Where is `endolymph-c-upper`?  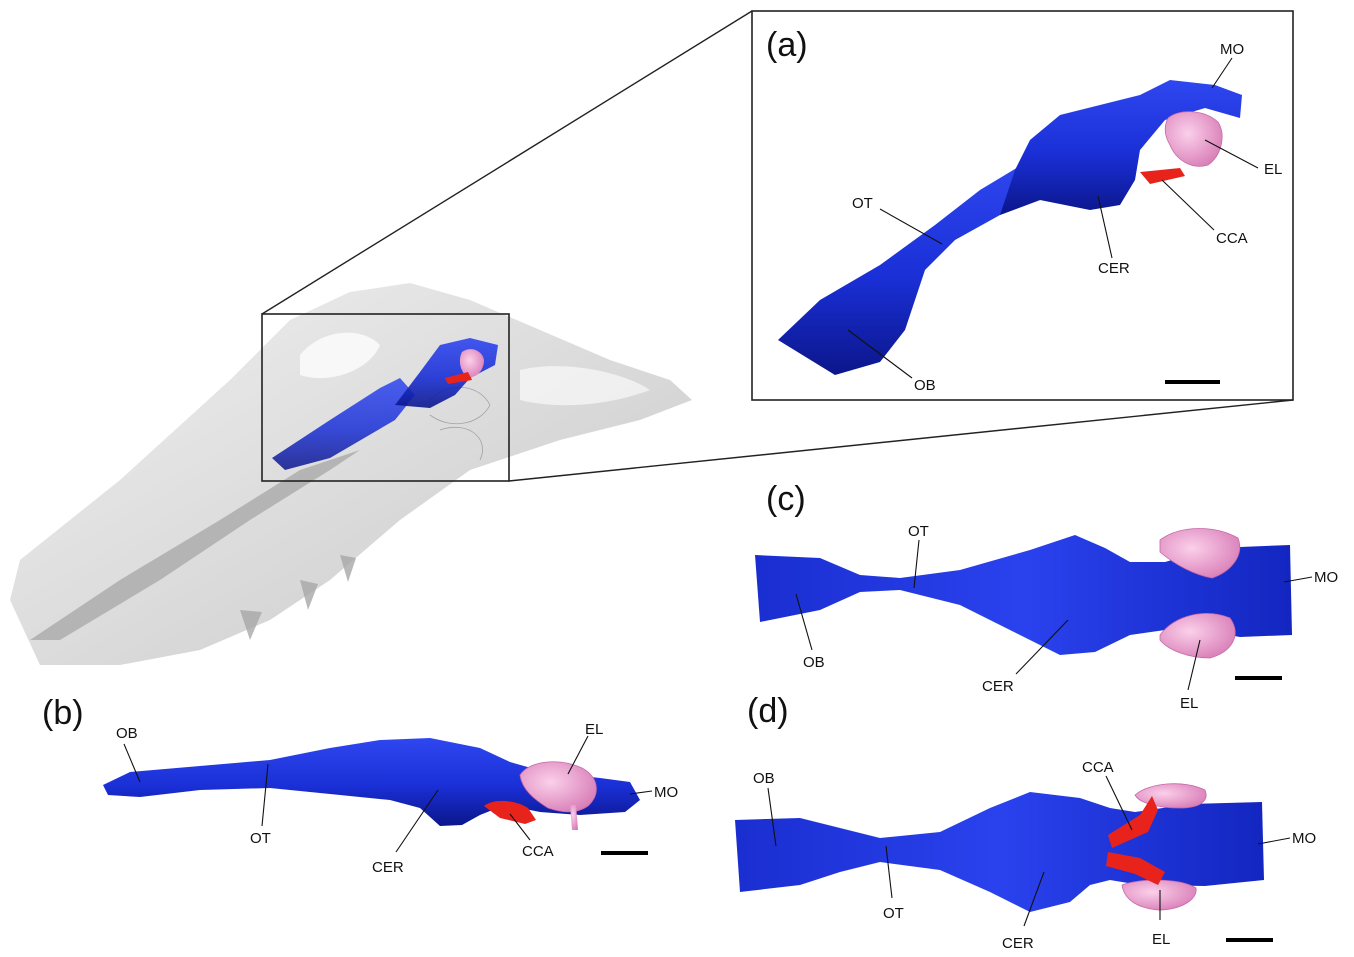 endolymph-c-upper is located at coordinates (1200, 553).